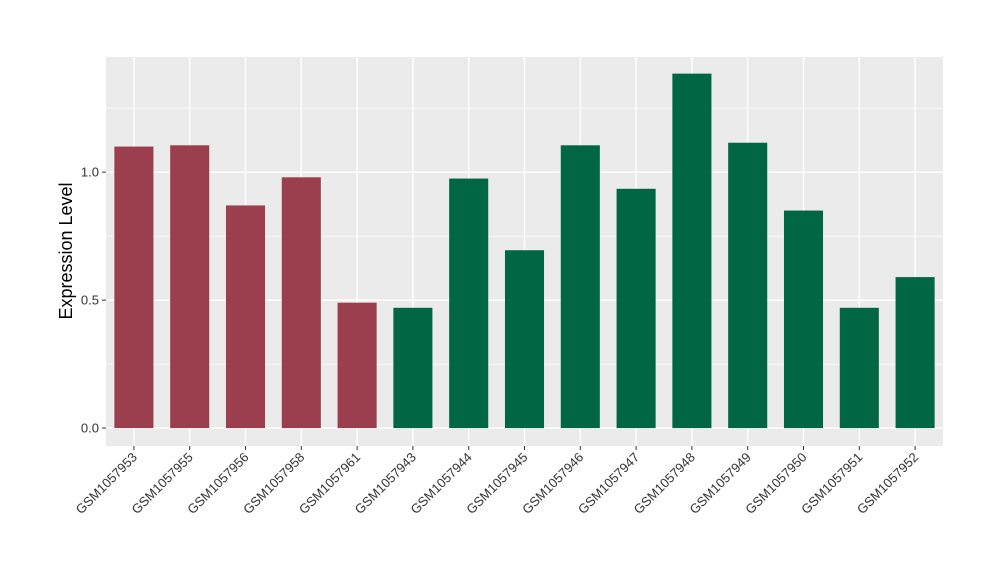 This screenshot has width=1000, height=580. What do you see at coordinates (692, 251) in the screenshot?
I see `bar-GSM1057948` at bounding box center [692, 251].